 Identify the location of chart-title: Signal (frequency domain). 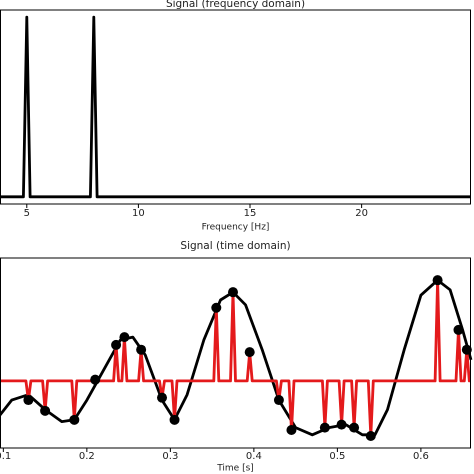
(235, 5).